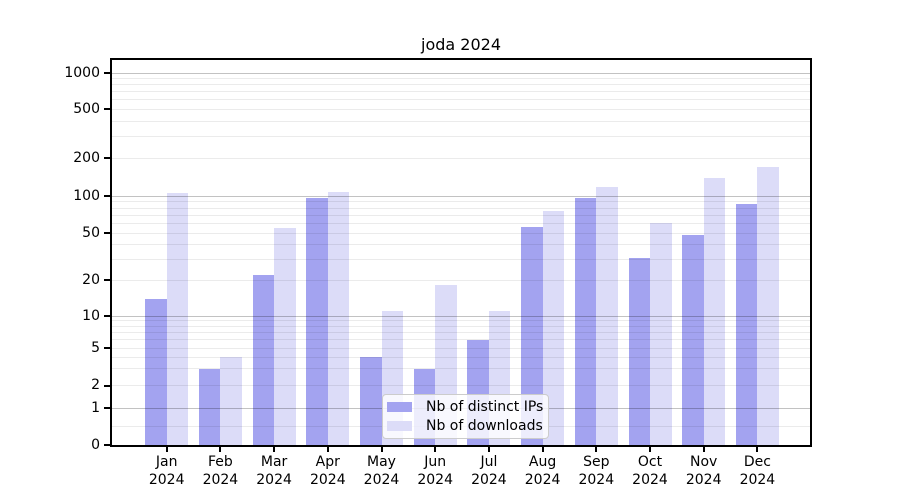 The height and width of the screenshot is (500, 900). Describe the element at coordinates (768, 305) in the screenshot. I see `bar-nb-of-downloads-dec-2024` at that location.